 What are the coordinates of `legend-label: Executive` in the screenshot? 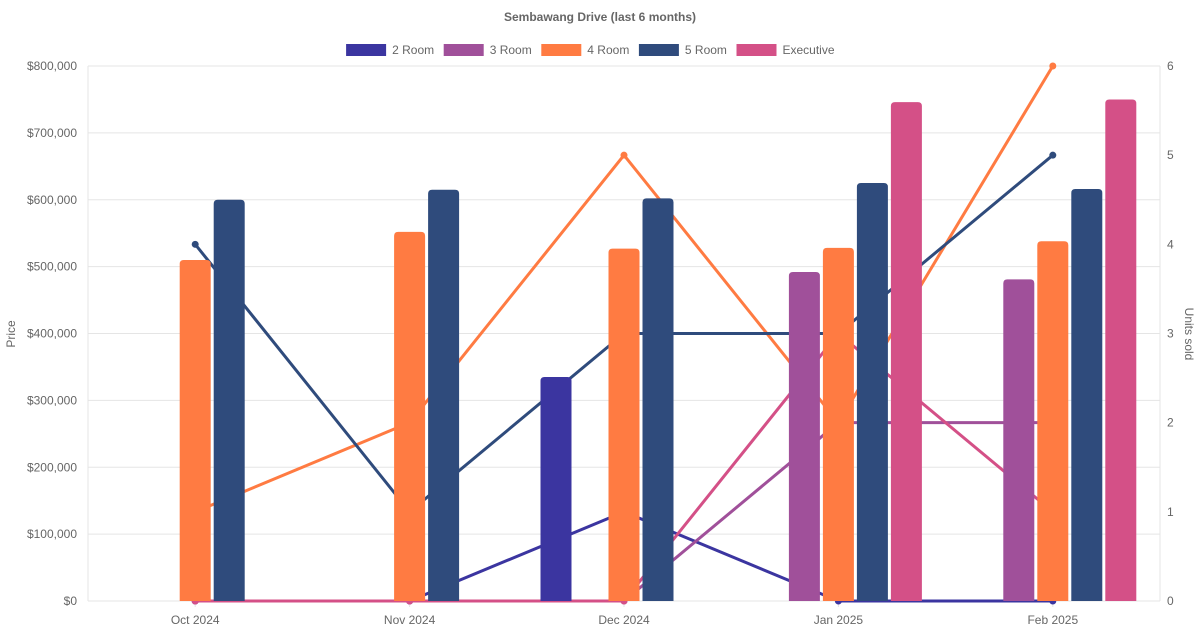 It's located at (809, 50).